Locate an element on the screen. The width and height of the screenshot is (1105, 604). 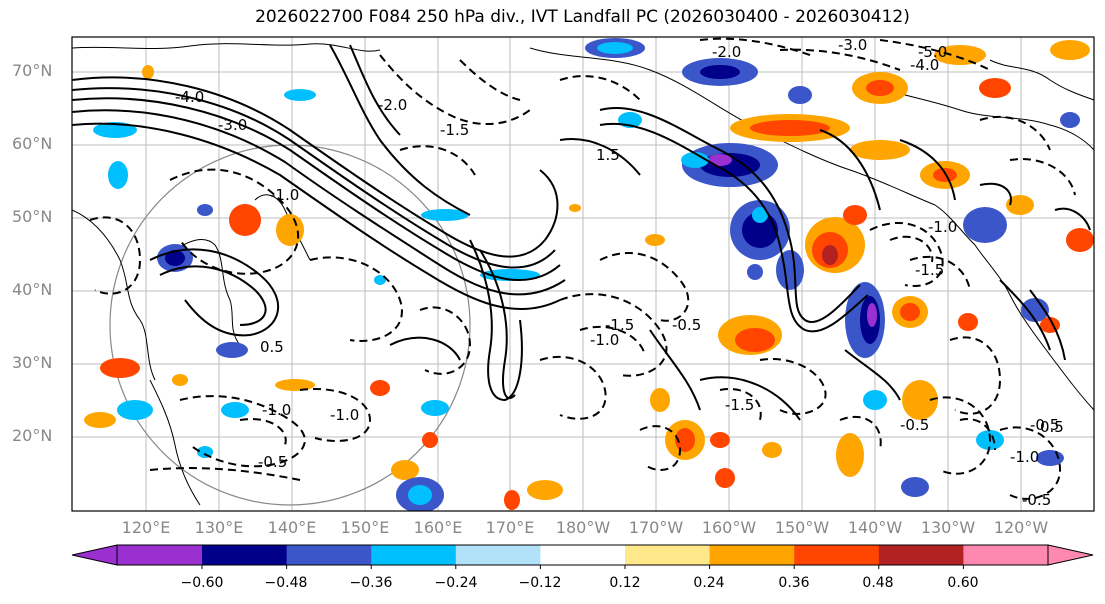
lat-label-70: 70°N is located at coordinates (32, 70).